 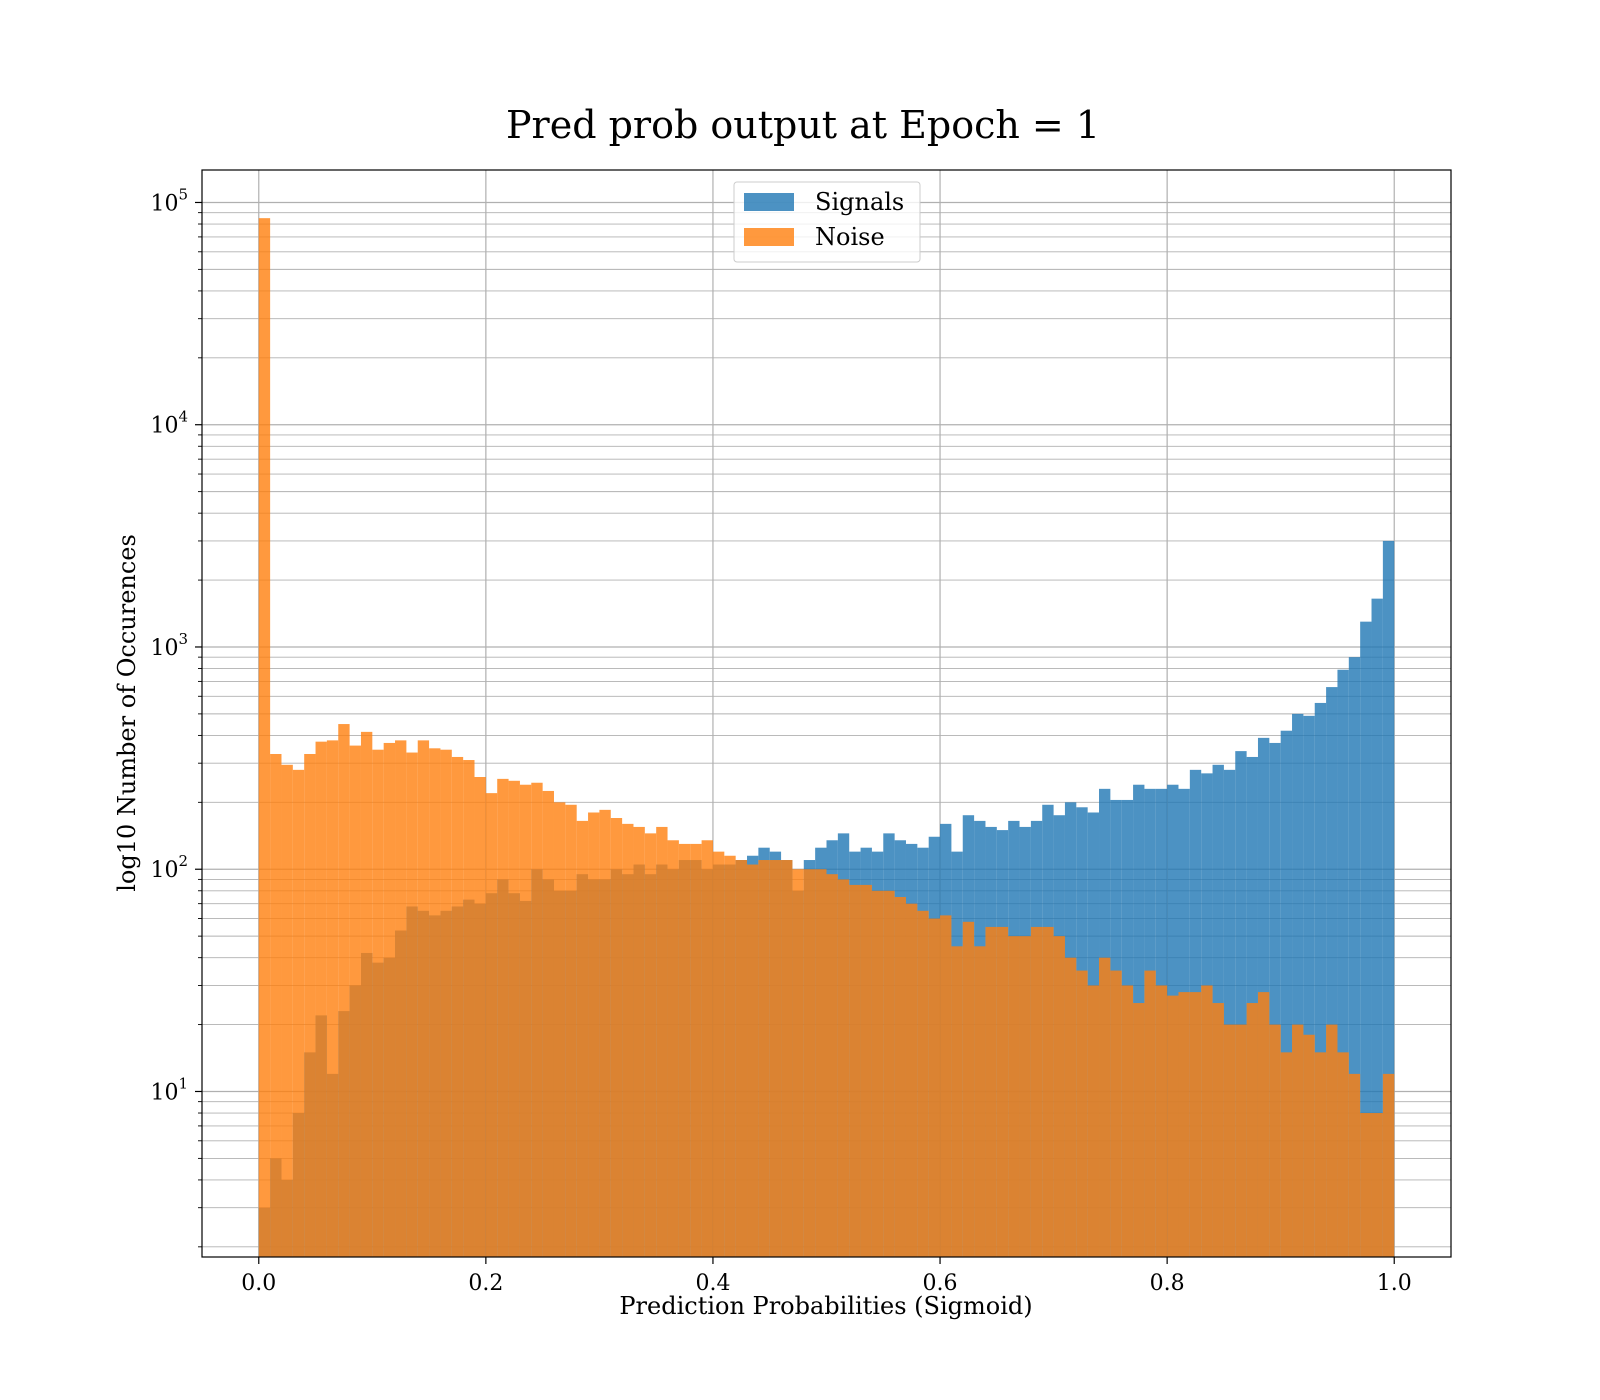 I want to click on chart-title: Pred prob output at Epoch = 1, so click(x=803, y=125).